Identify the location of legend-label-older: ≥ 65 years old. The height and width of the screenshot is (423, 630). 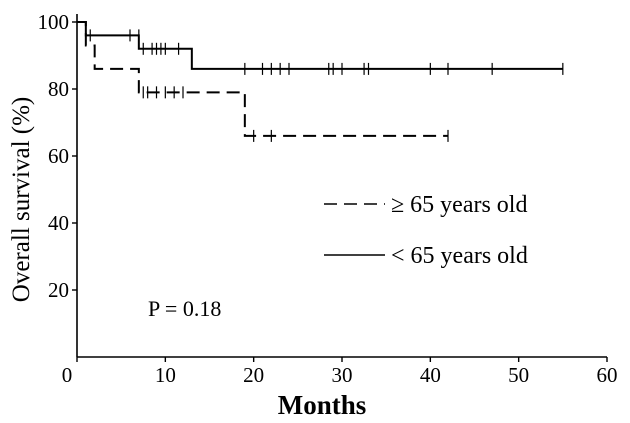
(459, 205).